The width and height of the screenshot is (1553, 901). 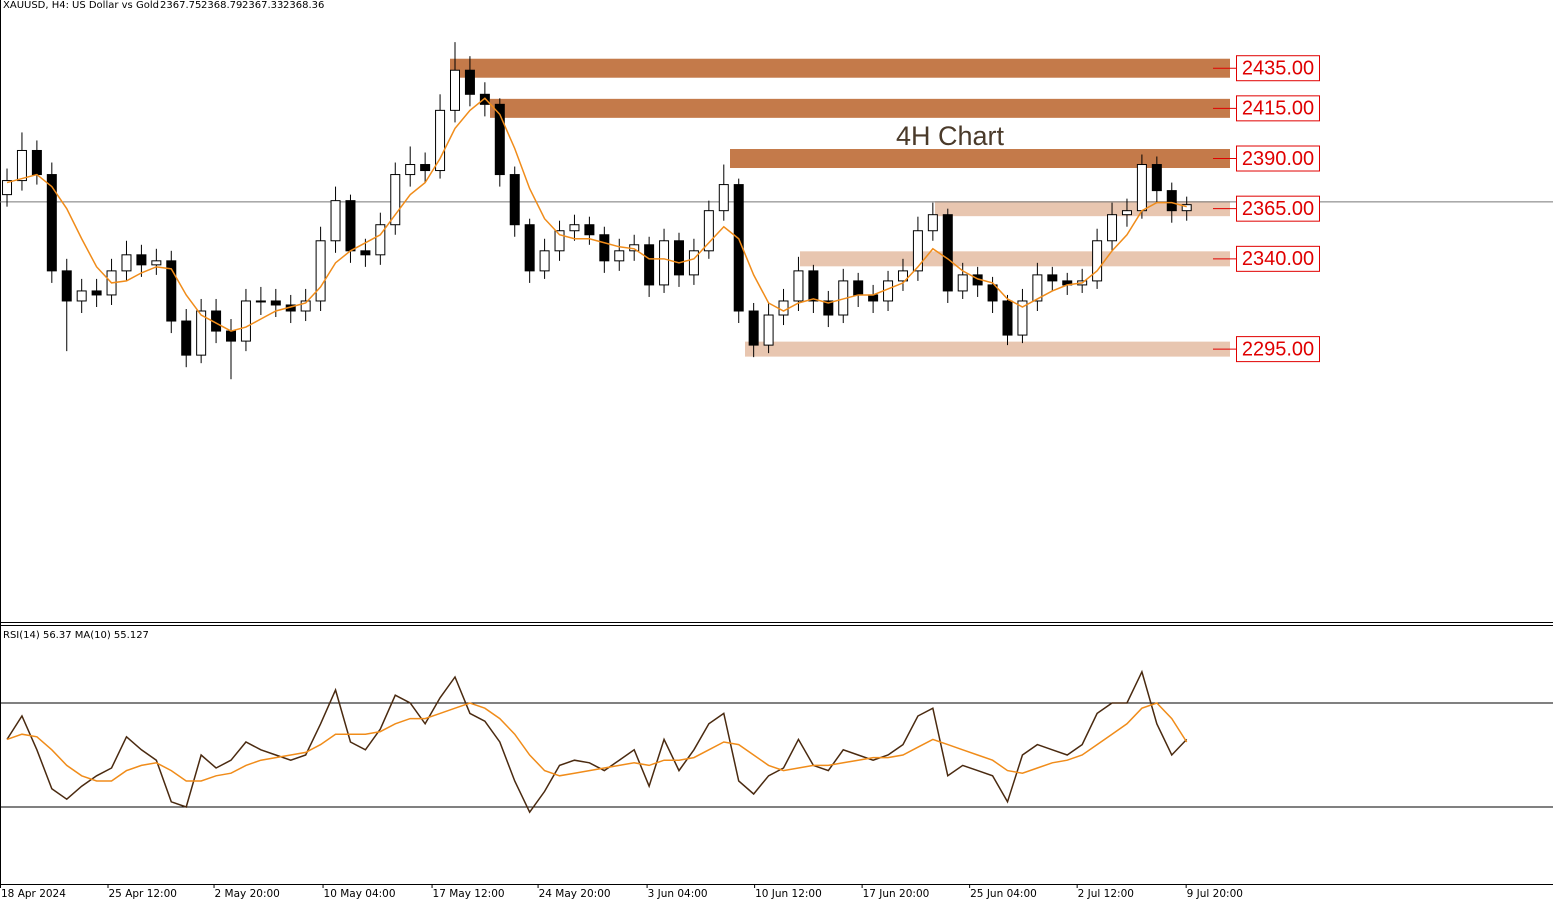 I want to click on level-label: 2415.00, so click(x=1278, y=109).